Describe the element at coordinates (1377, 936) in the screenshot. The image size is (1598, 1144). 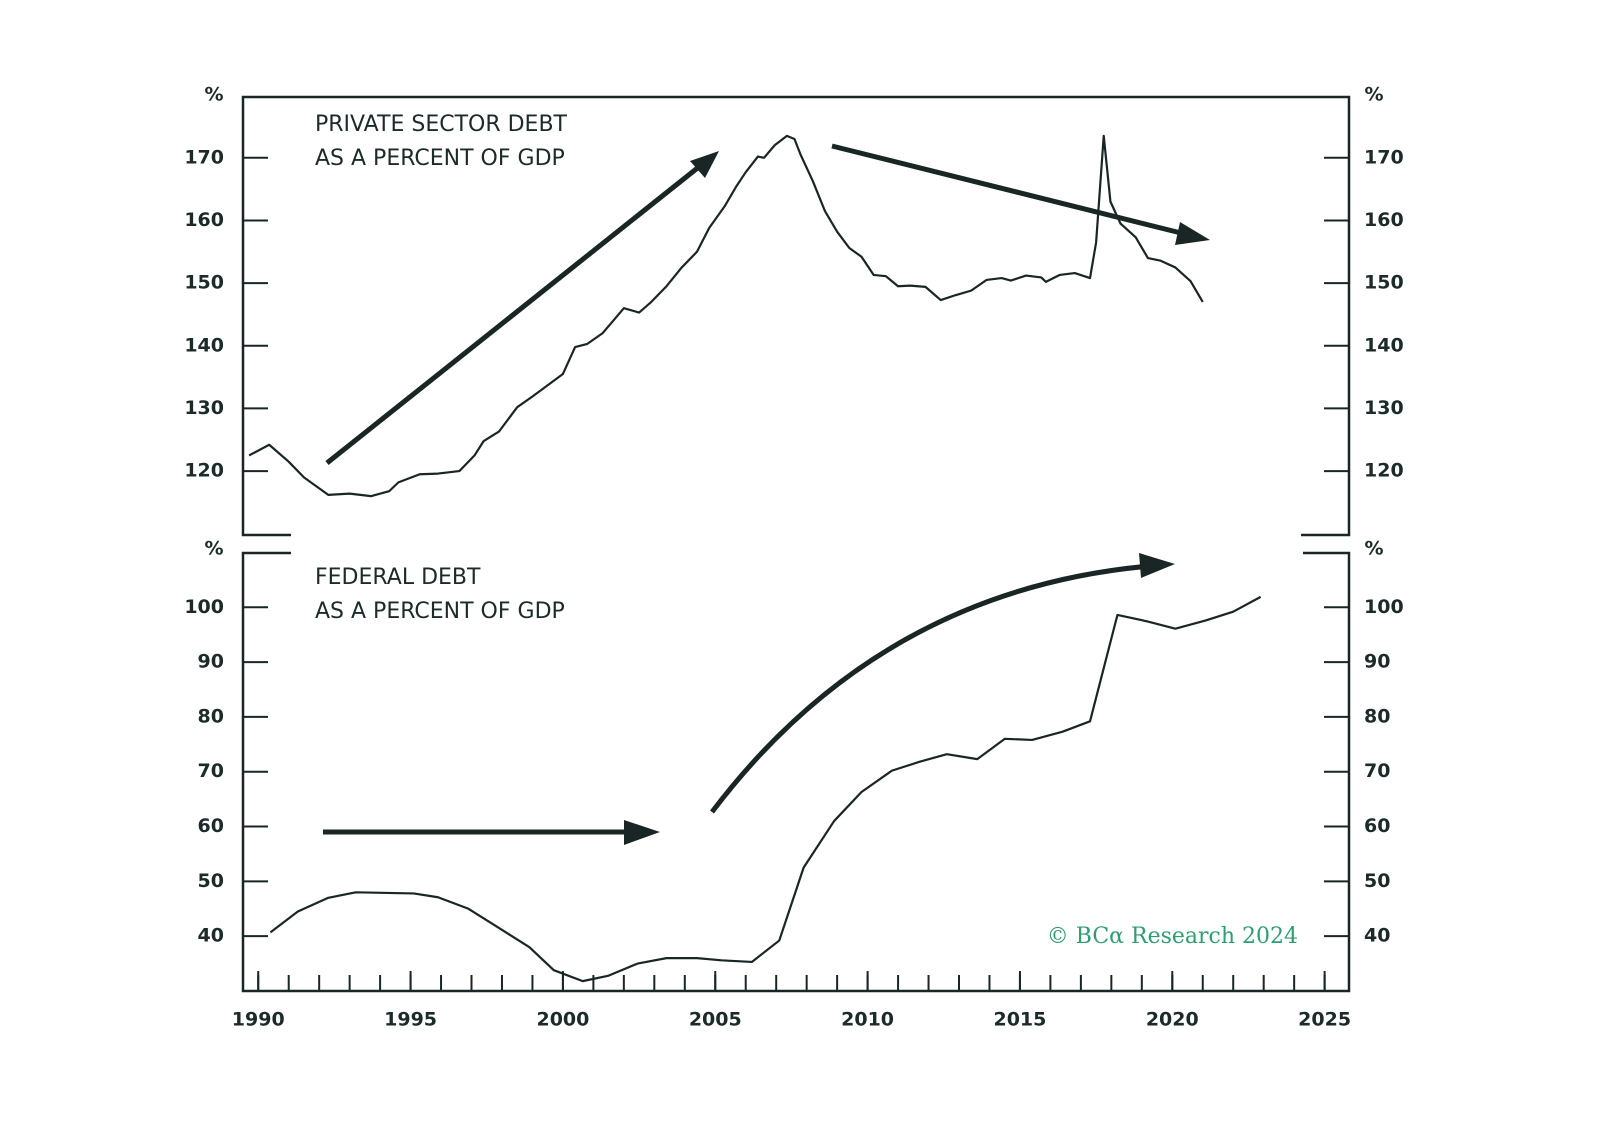
I see `y2-tick-label: 40` at that location.